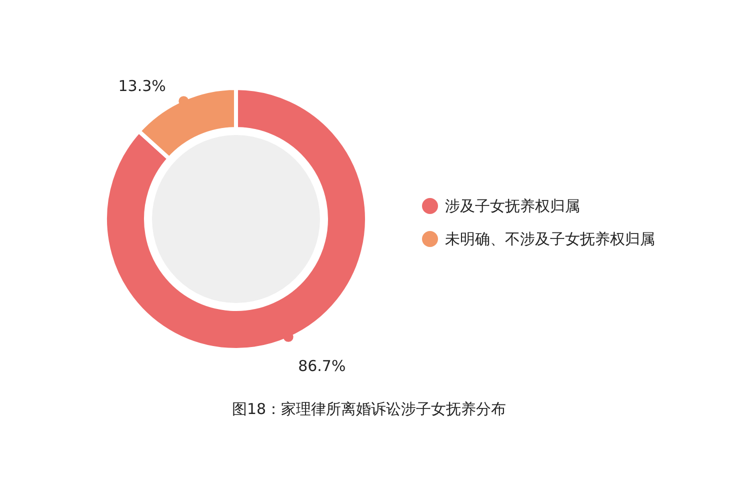 This screenshot has width=739, height=488. What do you see at coordinates (550, 239) in the screenshot?
I see `legend-label: 未明确、不涉及子女抚养权归属` at bounding box center [550, 239].